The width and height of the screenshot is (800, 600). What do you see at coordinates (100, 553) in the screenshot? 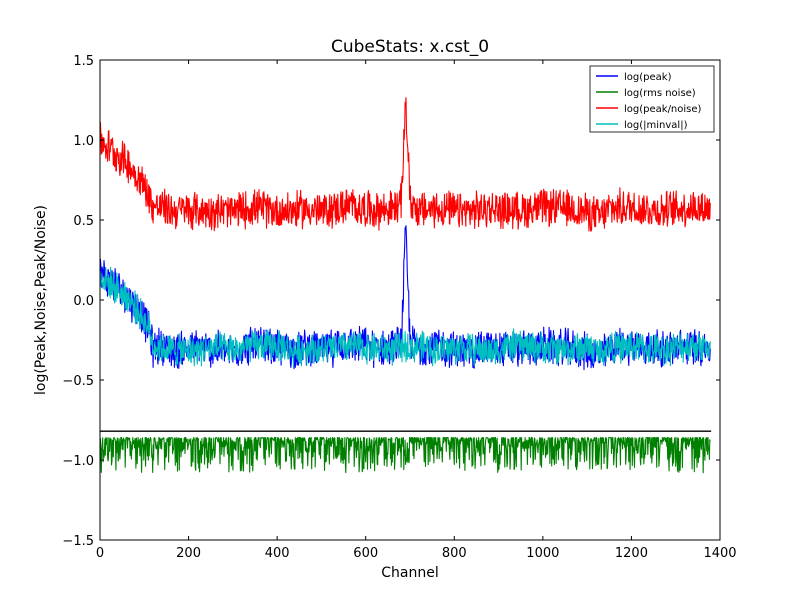
I see `x-tick-label: 0` at bounding box center [100, 553].